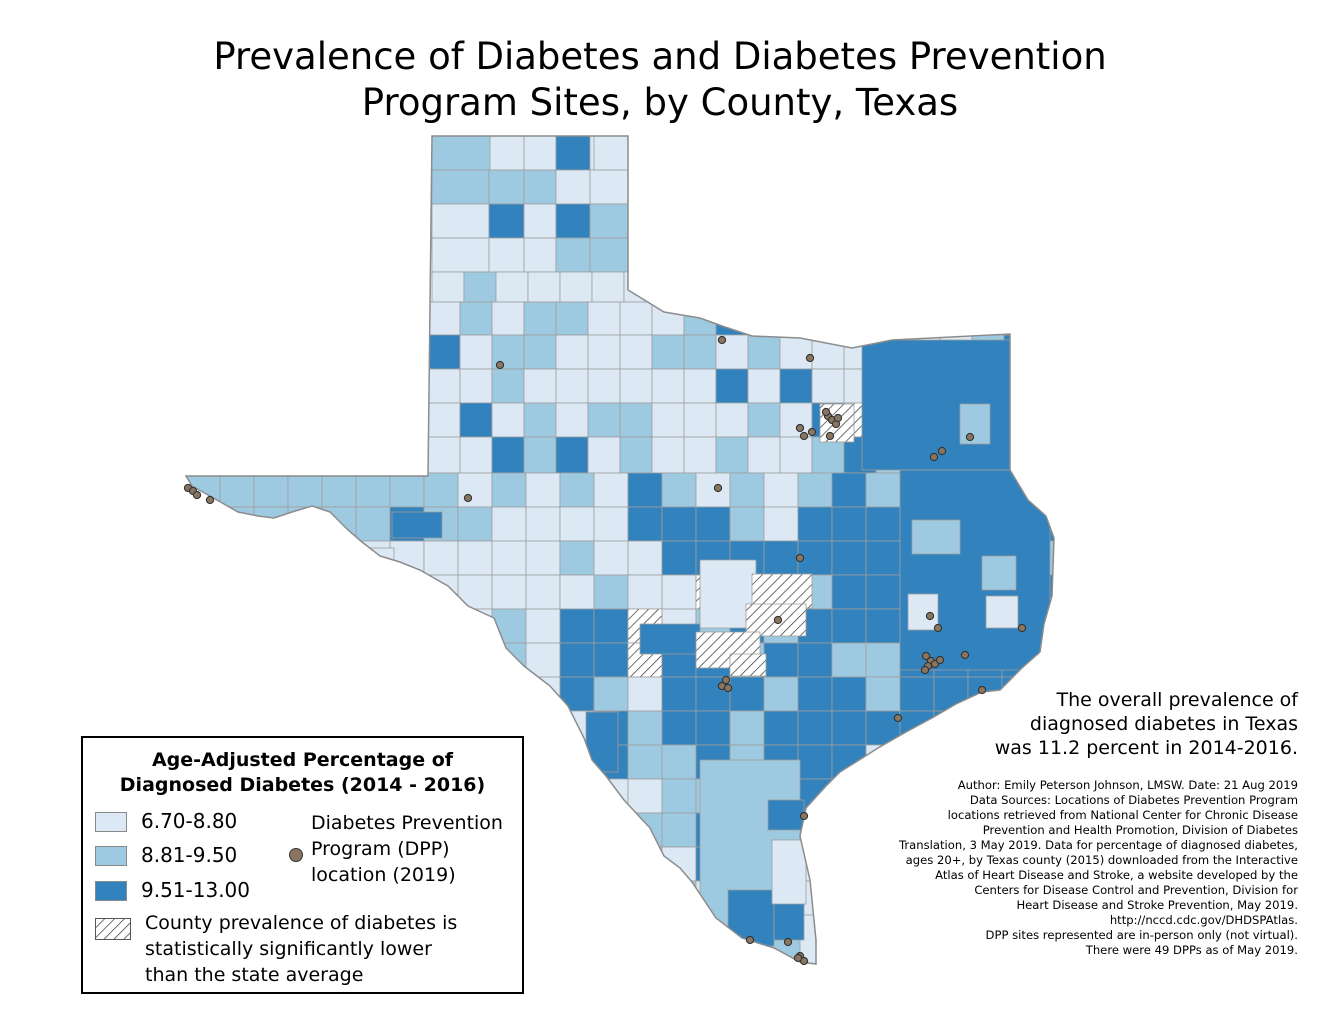 This screenshot has width=1320, height=1020. I want to click on legend-title-line-2: Diagnosed Diabetes (2014 - 2016), so click(302, 785).